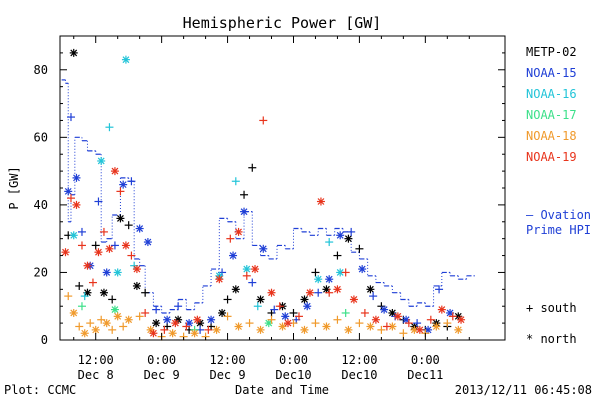 Image resolution: width=600 pixels, height=400 pixels. Describe the element at coordinates (41, 70) in the screenshot. I see `y-tick-label: 80` at that location.